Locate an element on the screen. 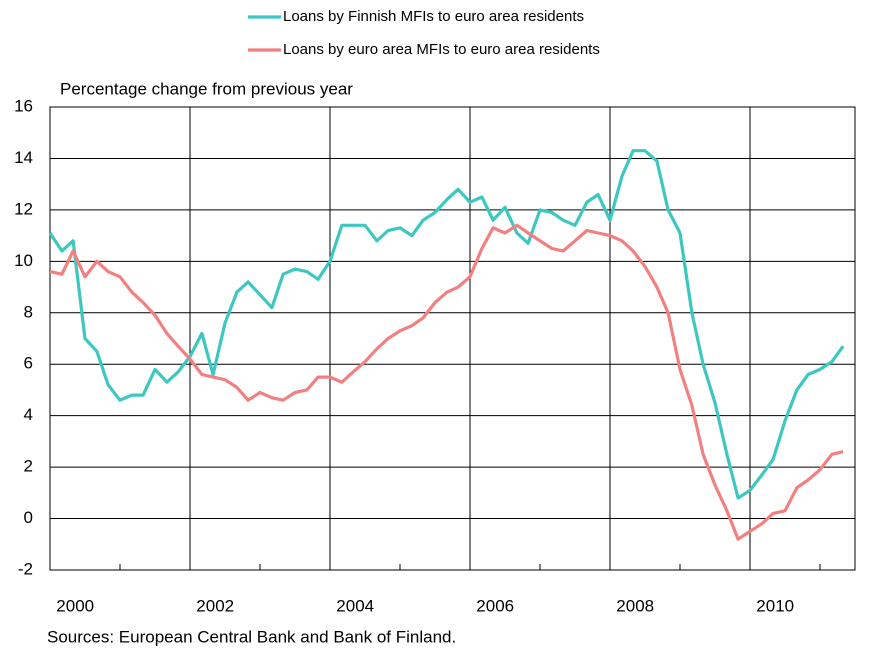 This screenshot has width=872, height=654. y-tick-label: 8 is located at coordinates (28, 311).